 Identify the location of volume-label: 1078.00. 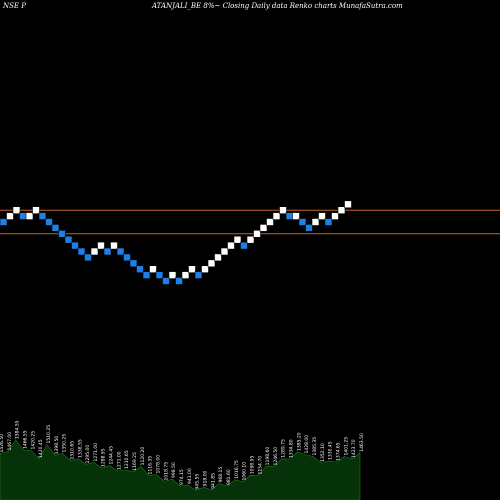
(159, 464).